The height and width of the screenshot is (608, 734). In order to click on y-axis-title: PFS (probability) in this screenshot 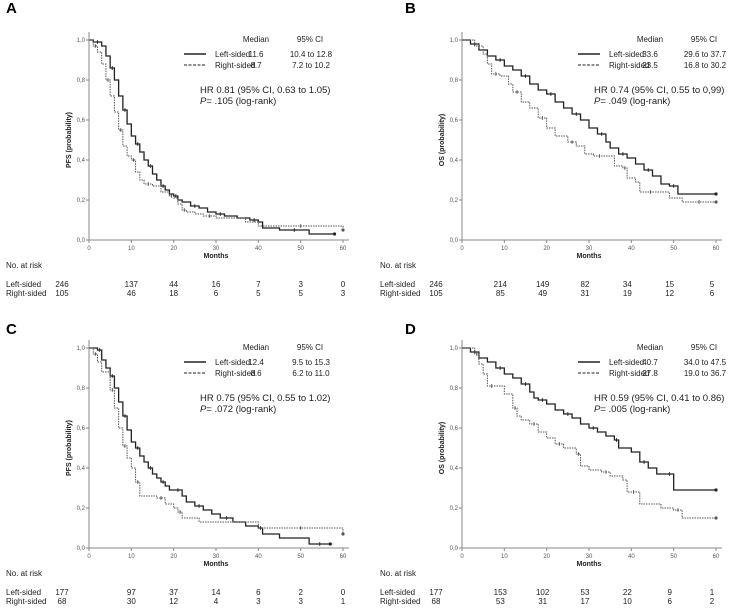, I will do `click(69, 140)`.